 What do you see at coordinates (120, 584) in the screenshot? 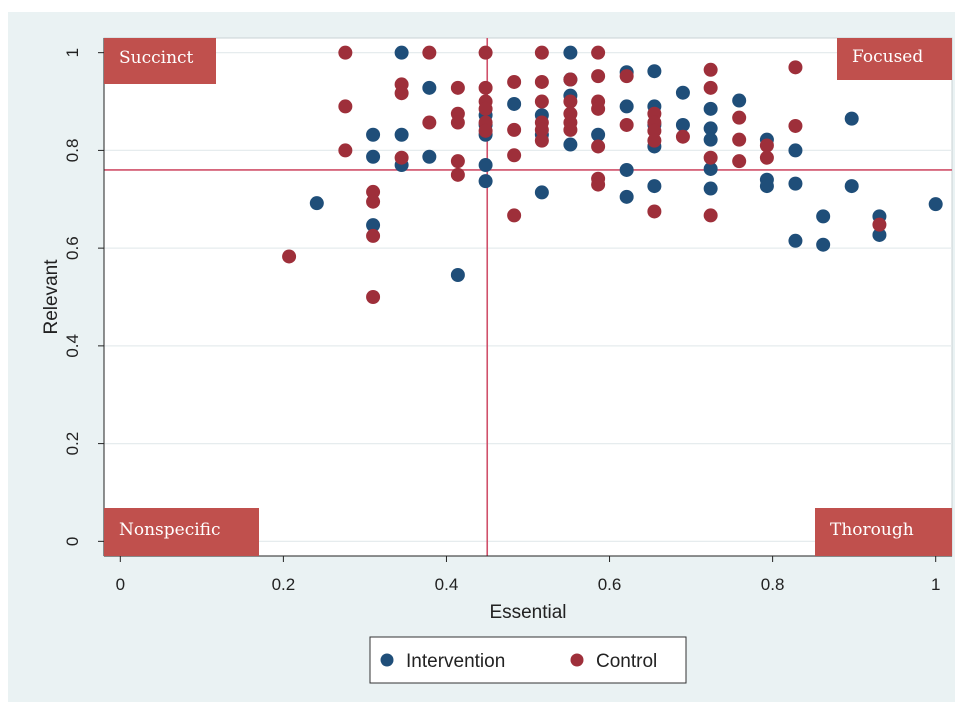
I see `x-tick-label: 0` at bounding box center [120, 584].